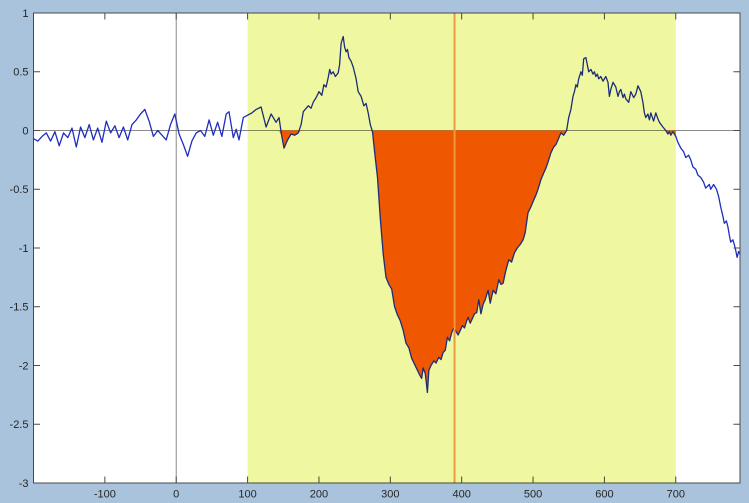 The height and width of the screenshot is (503, 749). What do you see at coordinates (319, 495) in the screenshot?
I see `x-tick-label: 200` at bounding box center [319, 495].